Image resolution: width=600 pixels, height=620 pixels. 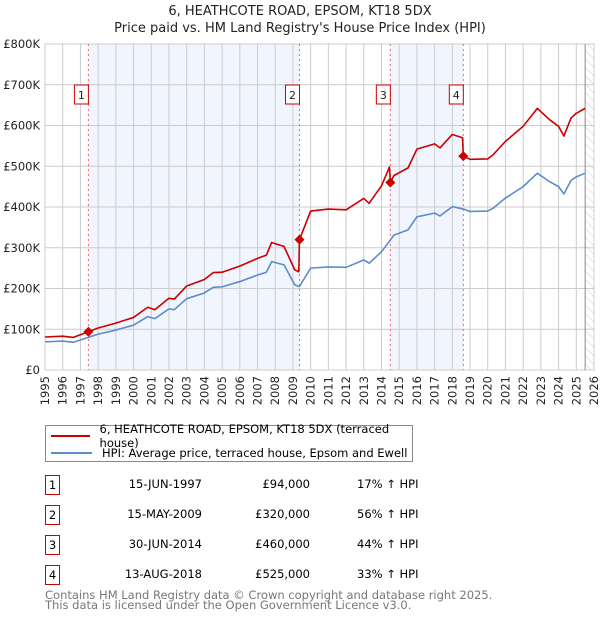 What do you see at coordinates (505, 390) in the screenshot?
I see `x-tick-label: 2021` at bounding box center [505, 390].